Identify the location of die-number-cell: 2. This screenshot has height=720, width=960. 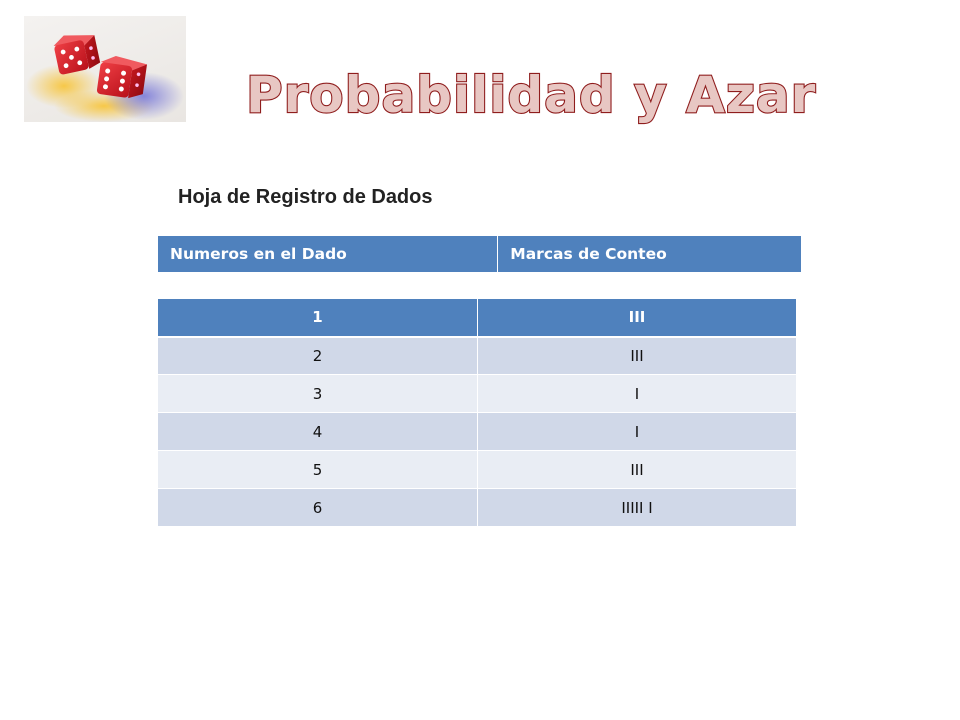
(317, 355).